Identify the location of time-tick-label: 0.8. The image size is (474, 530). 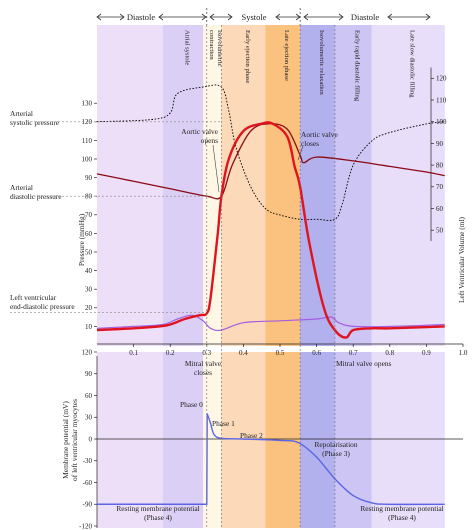
(389, 353).